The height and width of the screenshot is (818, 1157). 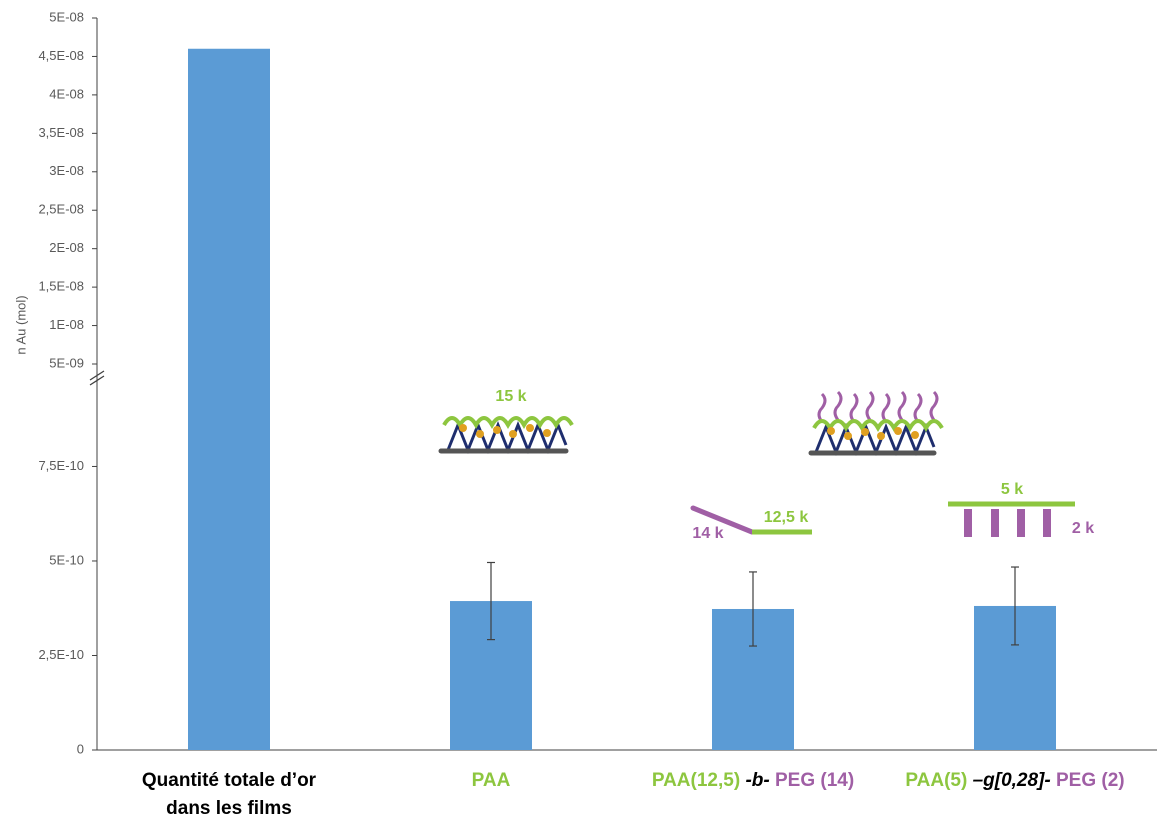 I want to click on label-part: PAA(12,5), so click(x=699, y=780).